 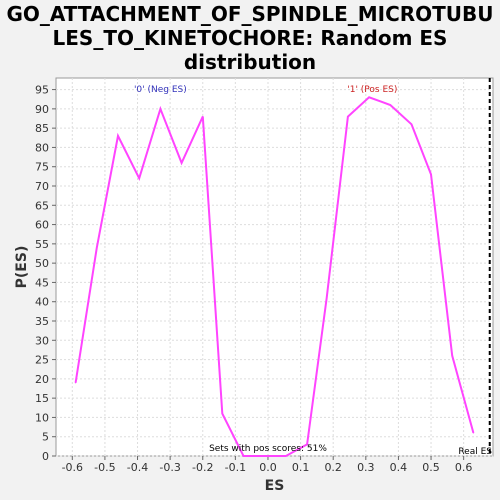 I want to click on real-es-label: Real ES, so click(x=475, y=452).